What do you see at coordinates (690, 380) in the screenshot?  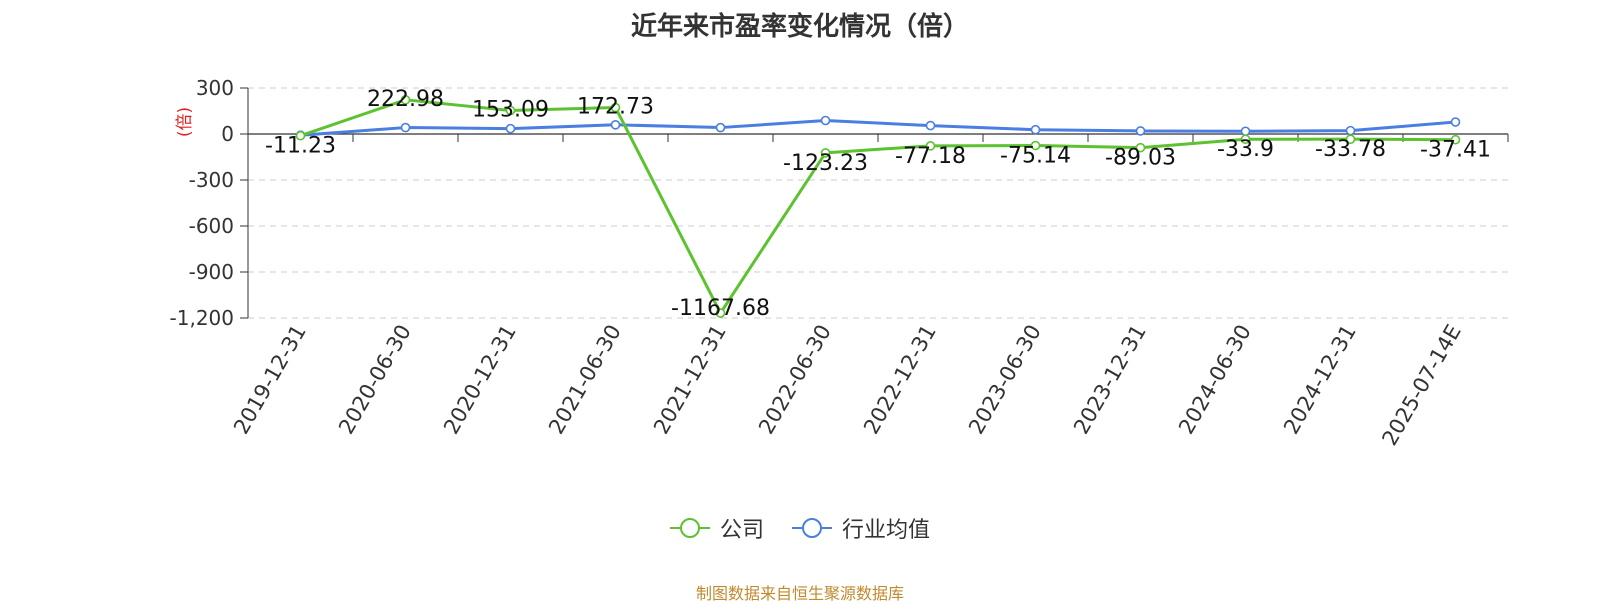 I see `x-tick-label: 2021-12-31` at bounding box center [690, 380].